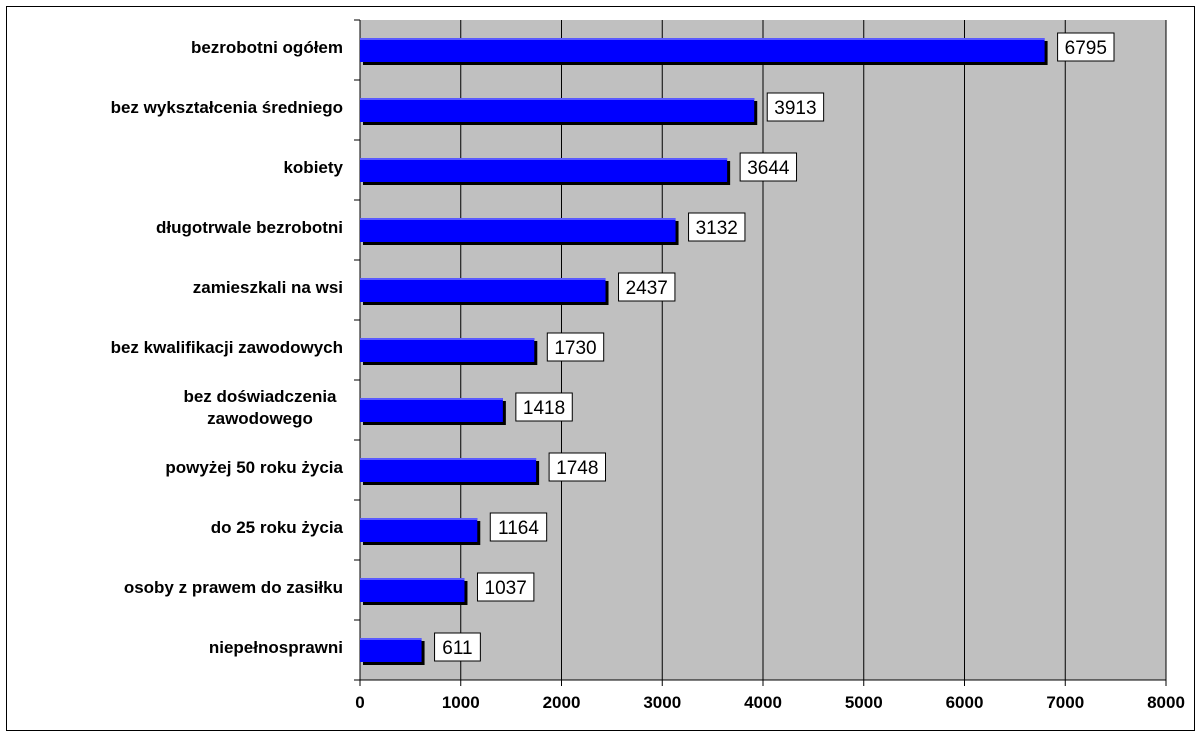  What do you see at coordinates (359, 702) in the screenshot?
I see `x-tick-label: 0` at bounding box center [359, 702].